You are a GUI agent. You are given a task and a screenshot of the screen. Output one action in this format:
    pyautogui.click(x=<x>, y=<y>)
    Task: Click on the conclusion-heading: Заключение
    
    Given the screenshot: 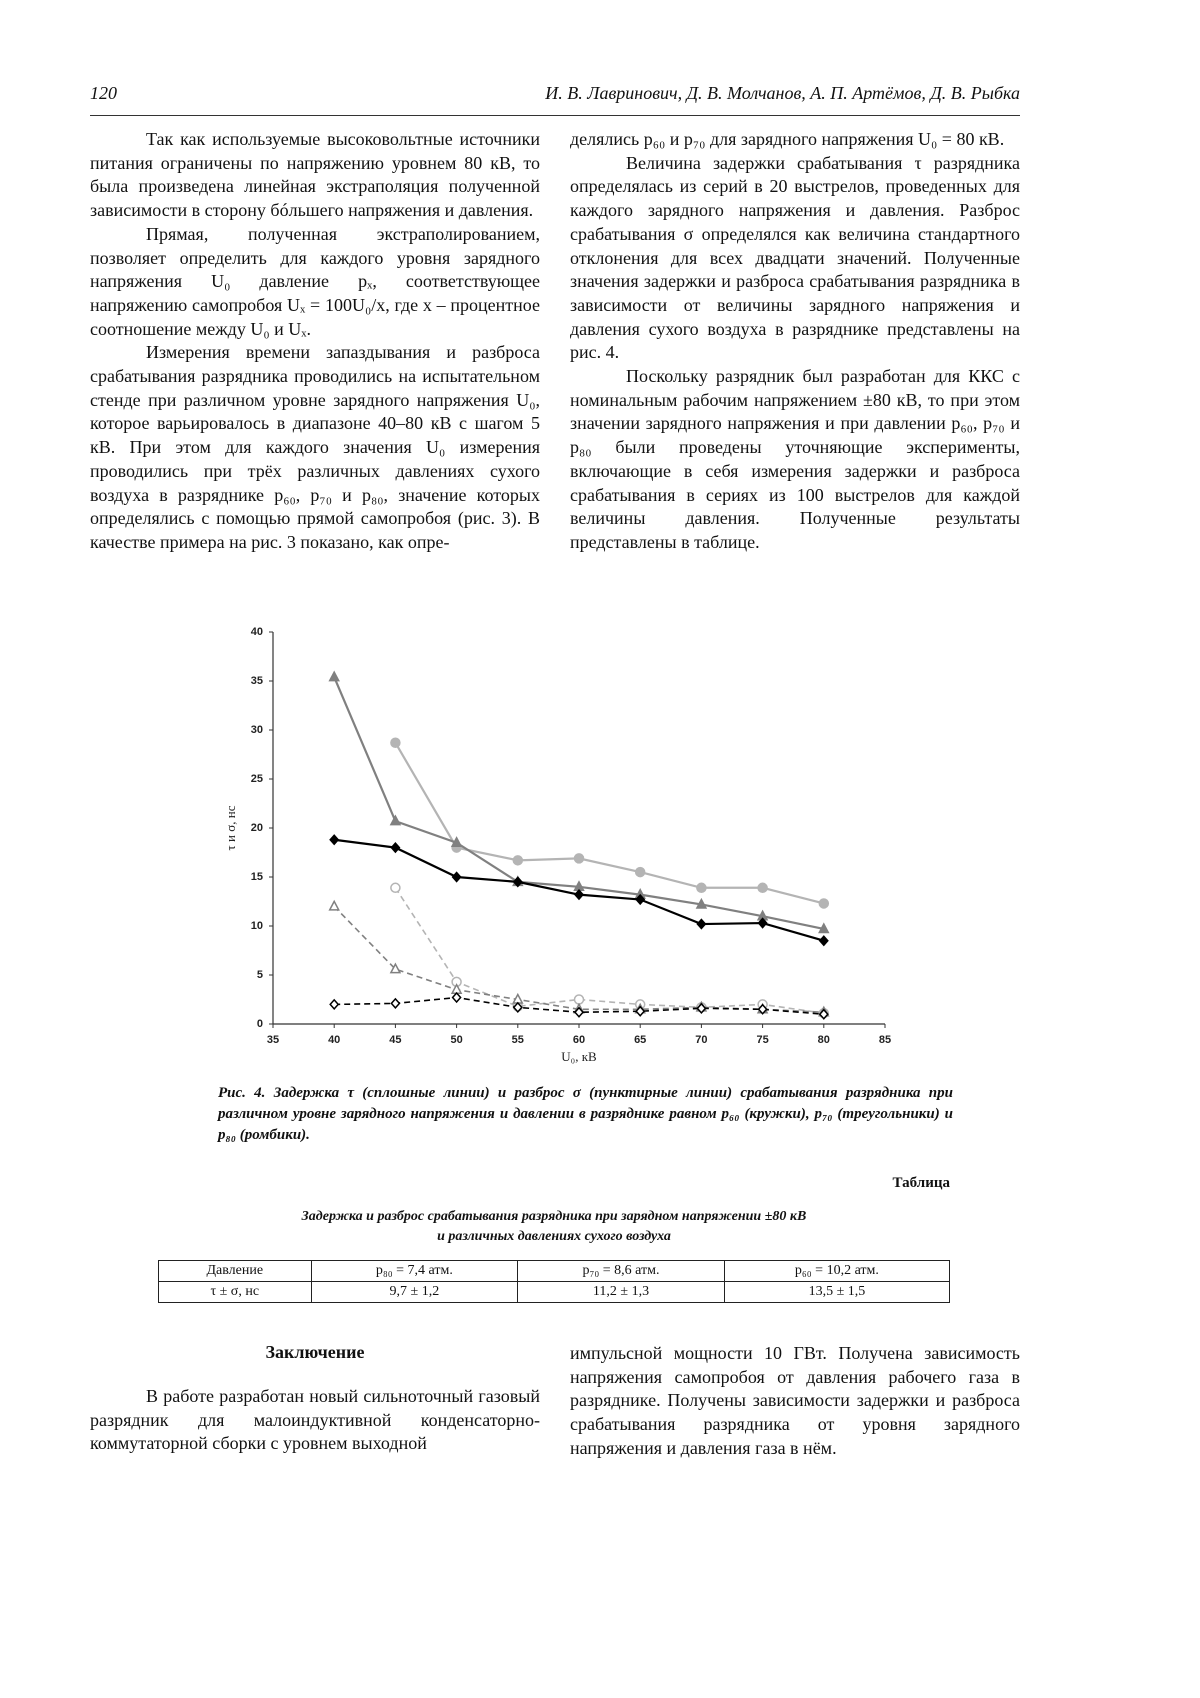 What is the action you would take?
    pyautogui.click(x=315, y=1352)
    